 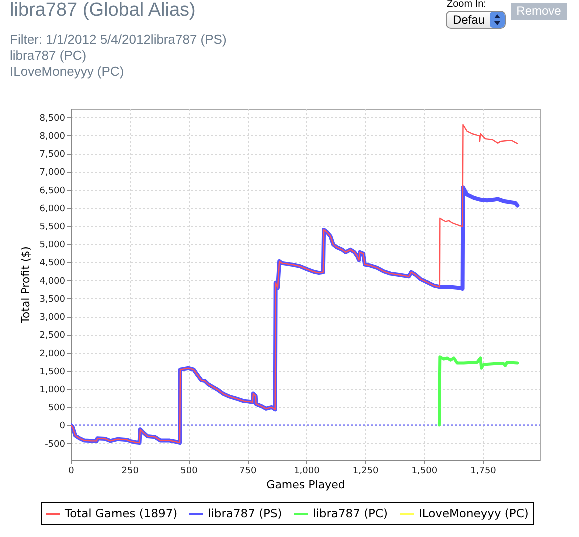 I want to click on x-axis-title: Games Played, so click(x=306, y=485).